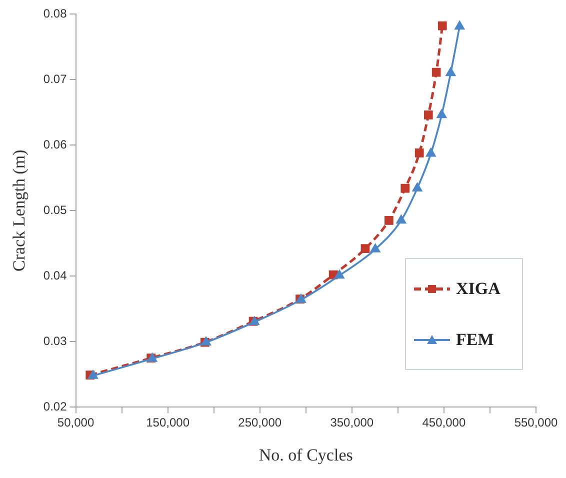 The height and width of the screenshot is (478, 566). I want to click on y-tick-label: 0.06, so click(55, 144).